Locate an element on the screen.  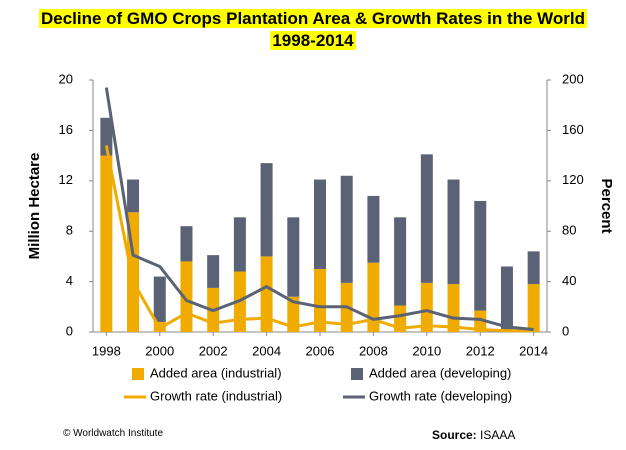
y2-tick-label: 200 is located at coordinates (573, 78).